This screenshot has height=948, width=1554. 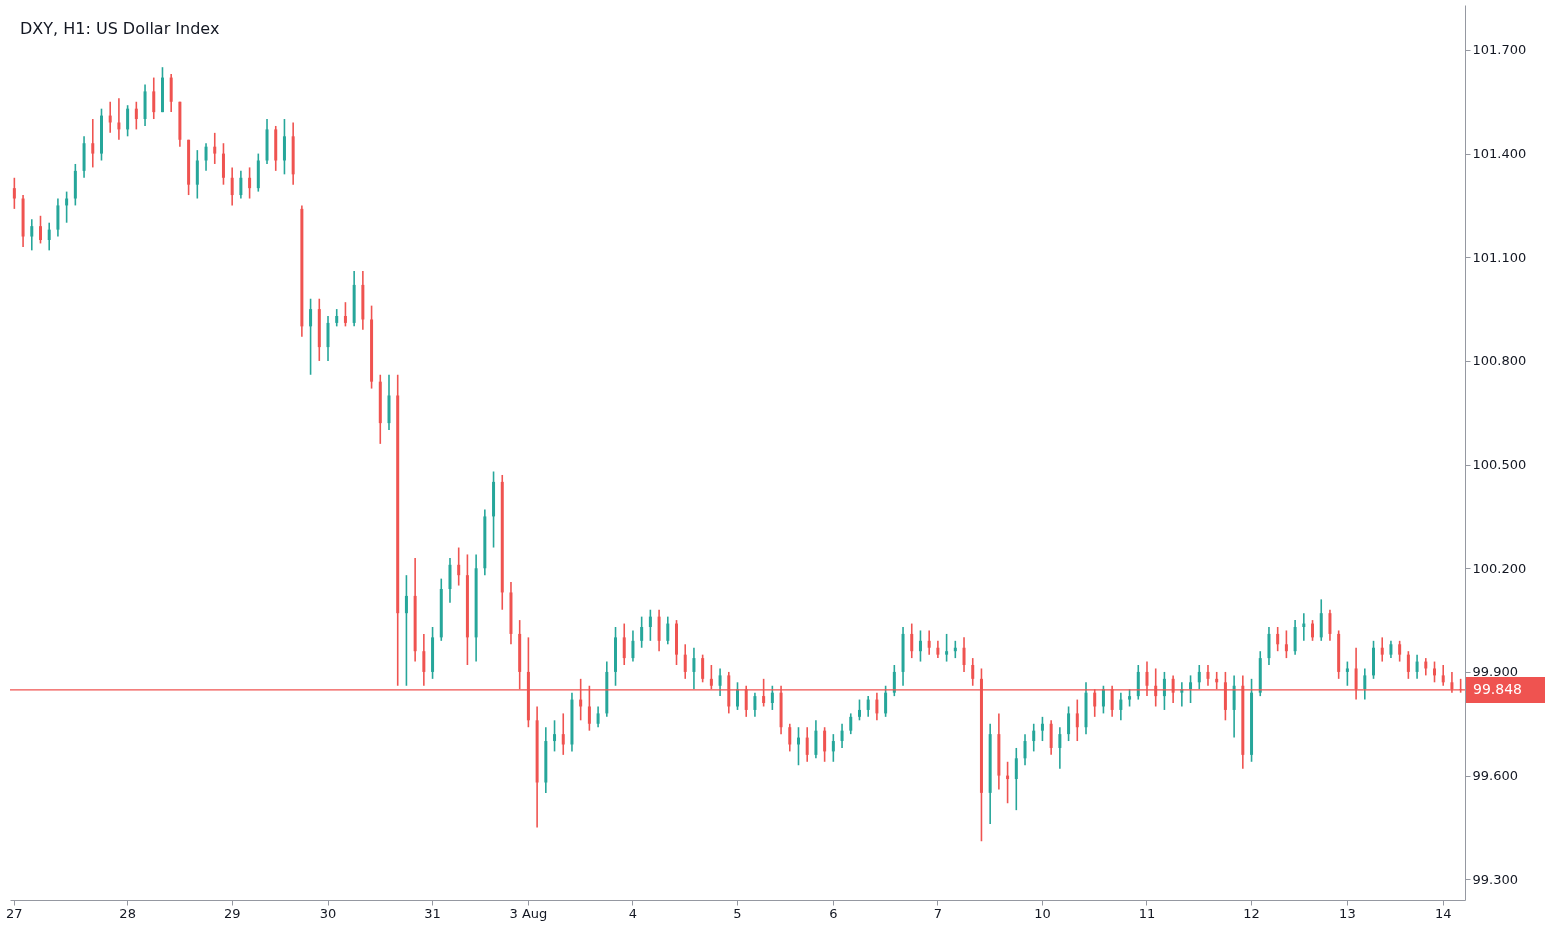 I want to click on x-tick-label: 4, so click(x=633, y=913).